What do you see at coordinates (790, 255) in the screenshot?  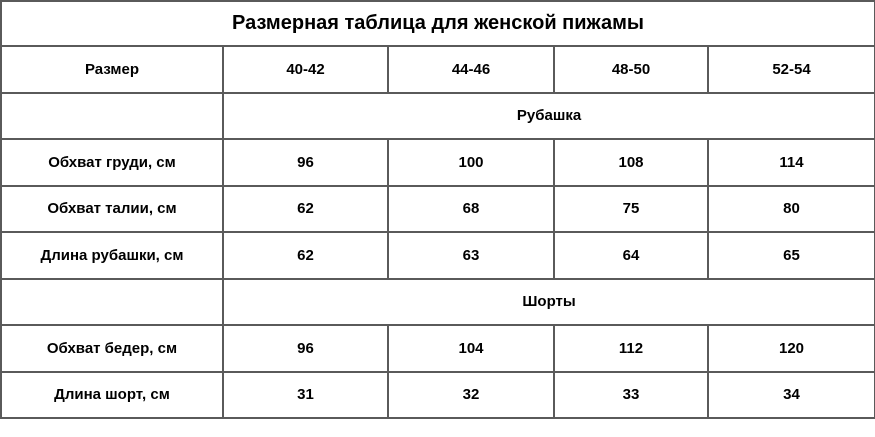 I see `cell: 65` at bounding box center [790, 255].